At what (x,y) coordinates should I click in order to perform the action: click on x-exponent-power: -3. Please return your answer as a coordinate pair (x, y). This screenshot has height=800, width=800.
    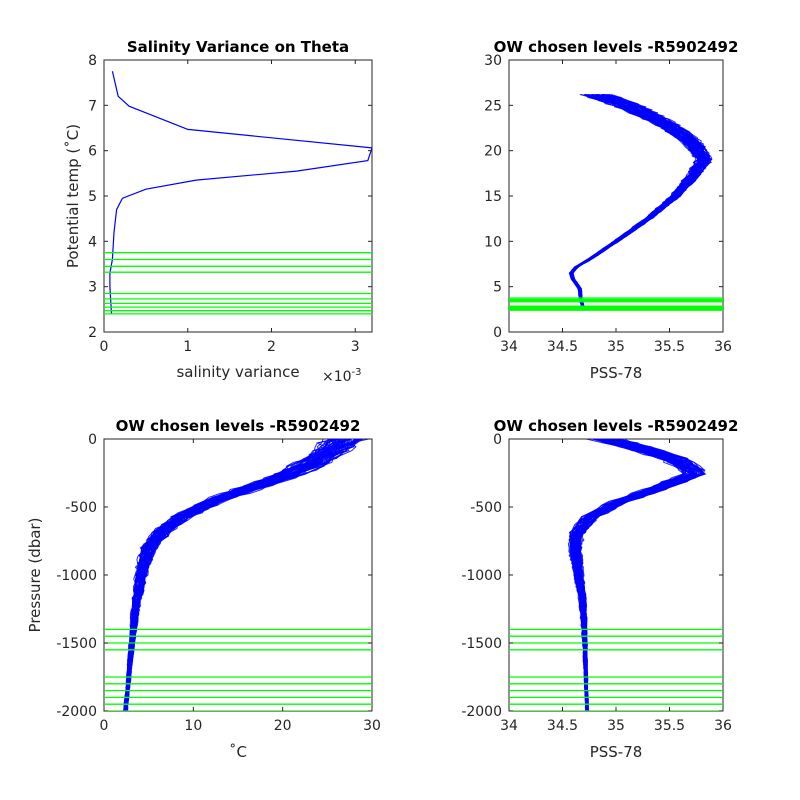
    Looking at the image, I should click on (357, 372).